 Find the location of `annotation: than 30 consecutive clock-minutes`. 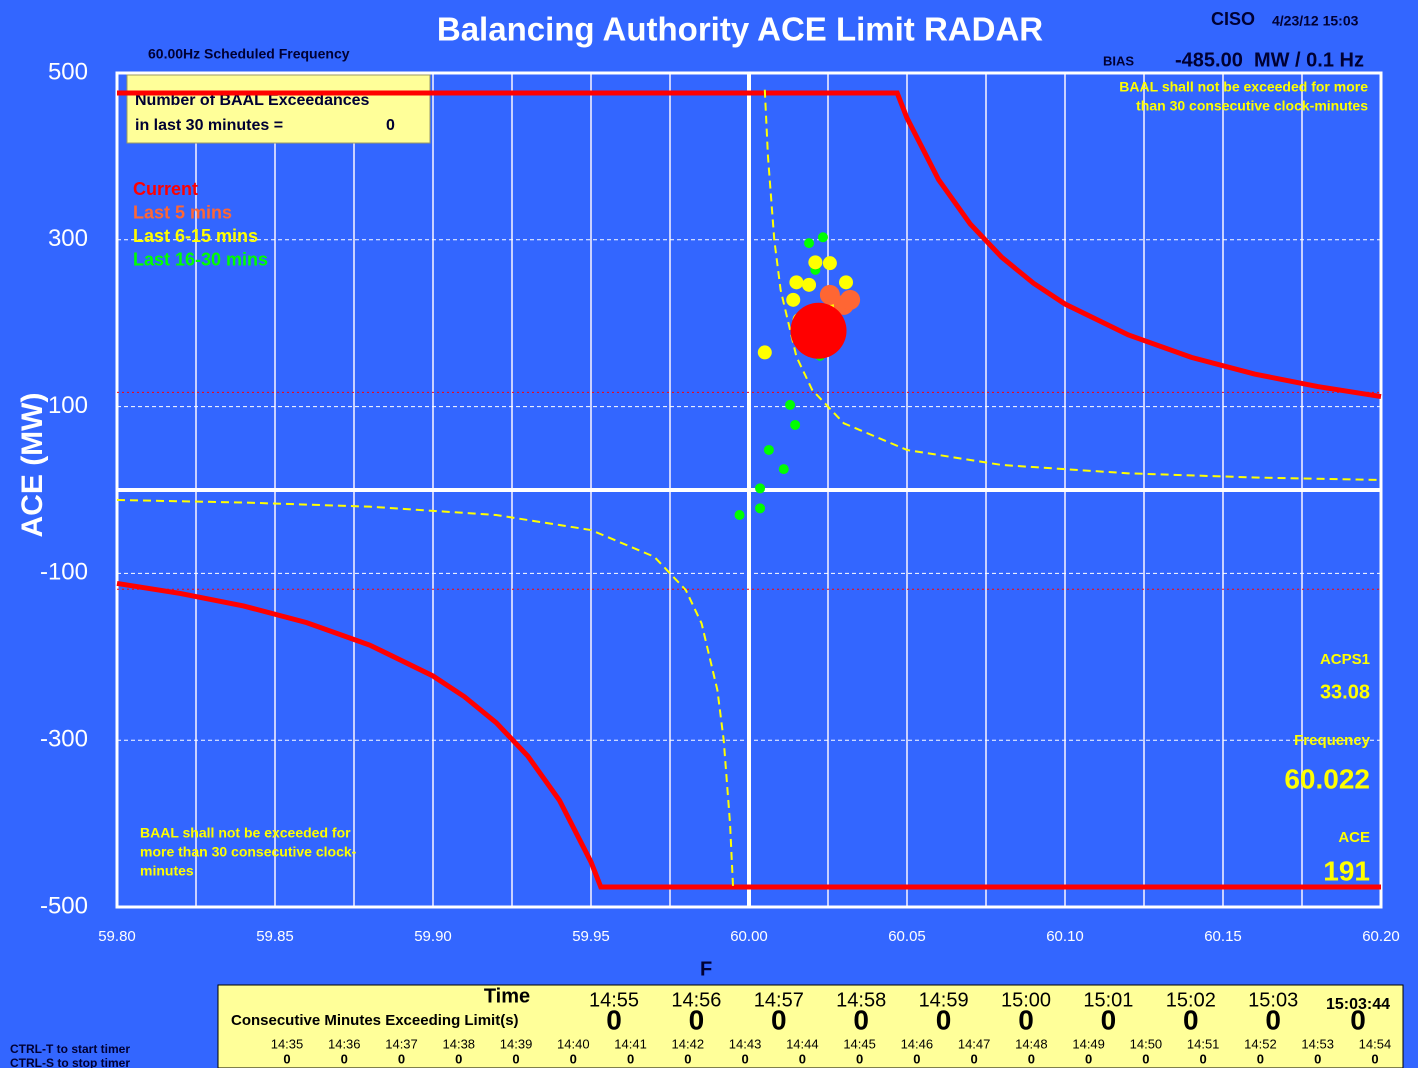

annotation: than 30 consecutive clock-minutes is located at coordinates (1252, 106).